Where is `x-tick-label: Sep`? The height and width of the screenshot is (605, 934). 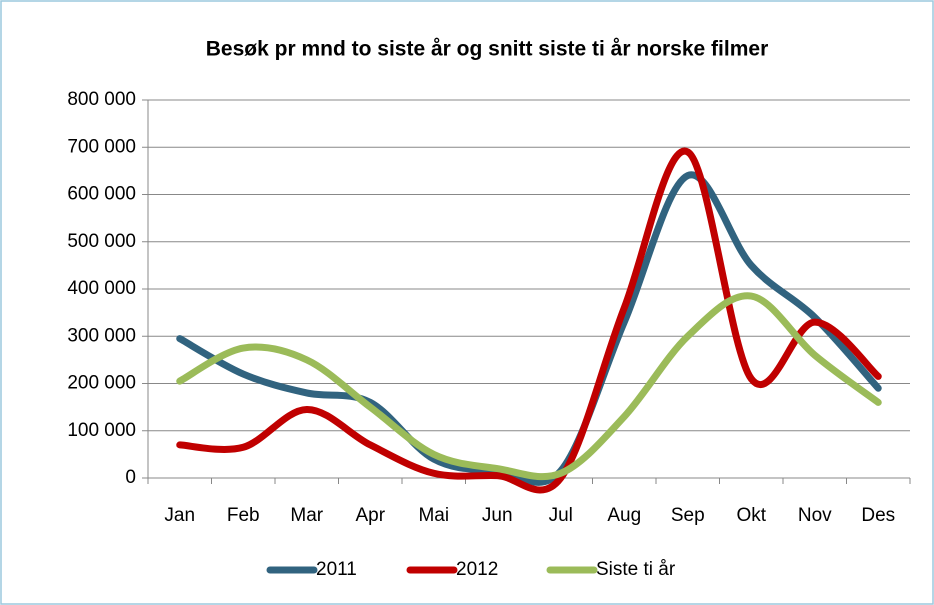
x-tick-label: Sep is located at coordinates (688, 515).